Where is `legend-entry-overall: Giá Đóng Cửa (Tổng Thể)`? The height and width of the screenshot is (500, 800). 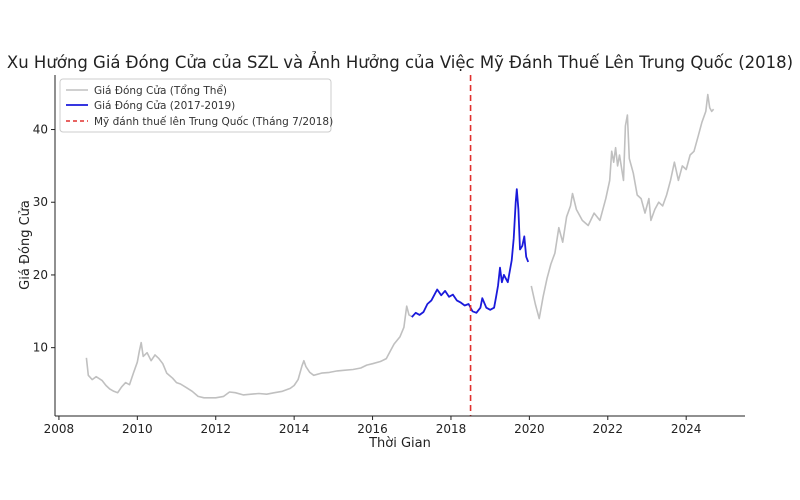
legend-entry-overall: Giá Đóng Cửa (Tổng Thể) is located at coordinates (160, 90).